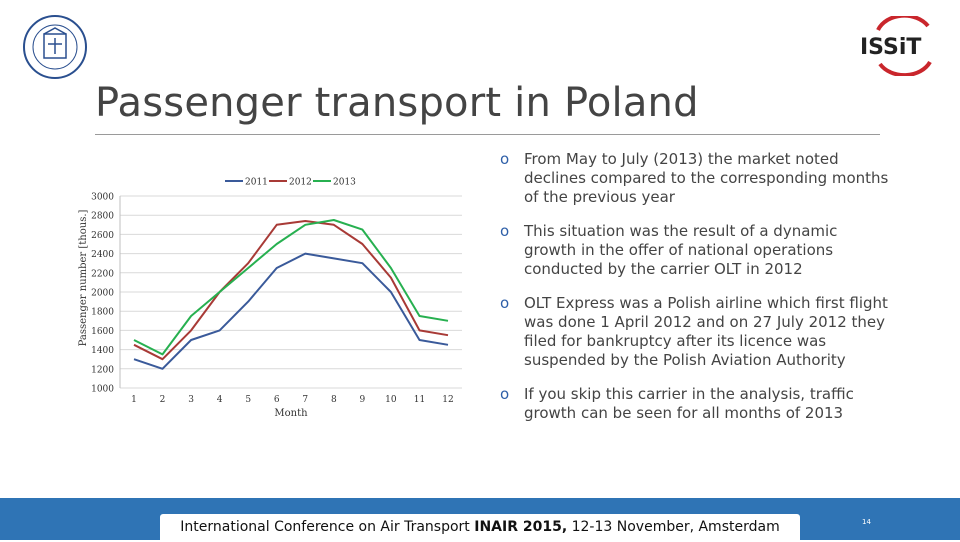  What do you see at coordinates (487, 134) in the screenshot?
I see `title-divider` at bounding box center [487, 134].